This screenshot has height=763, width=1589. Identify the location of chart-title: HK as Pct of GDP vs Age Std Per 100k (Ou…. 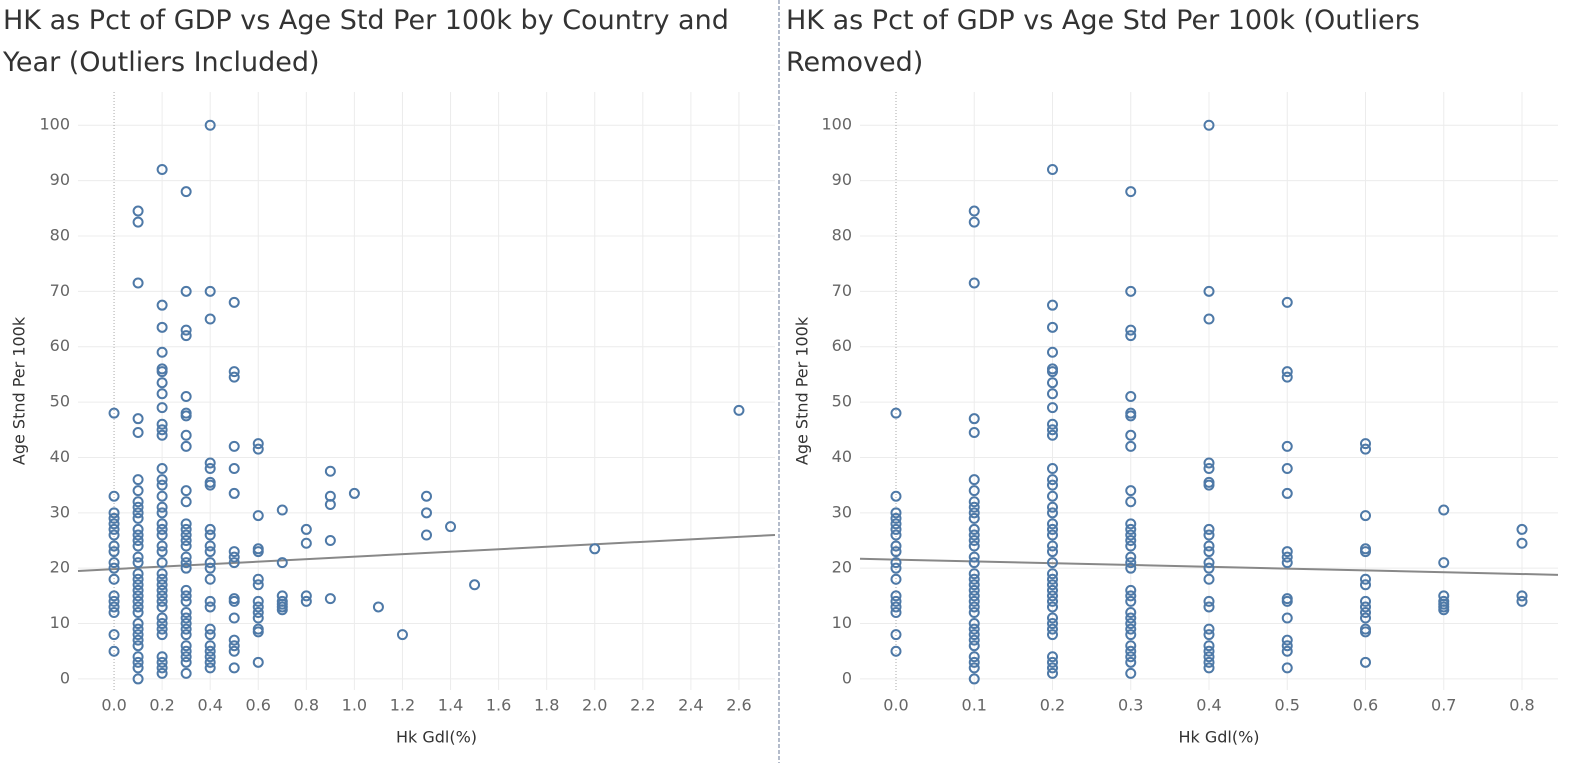
(1103, 41).